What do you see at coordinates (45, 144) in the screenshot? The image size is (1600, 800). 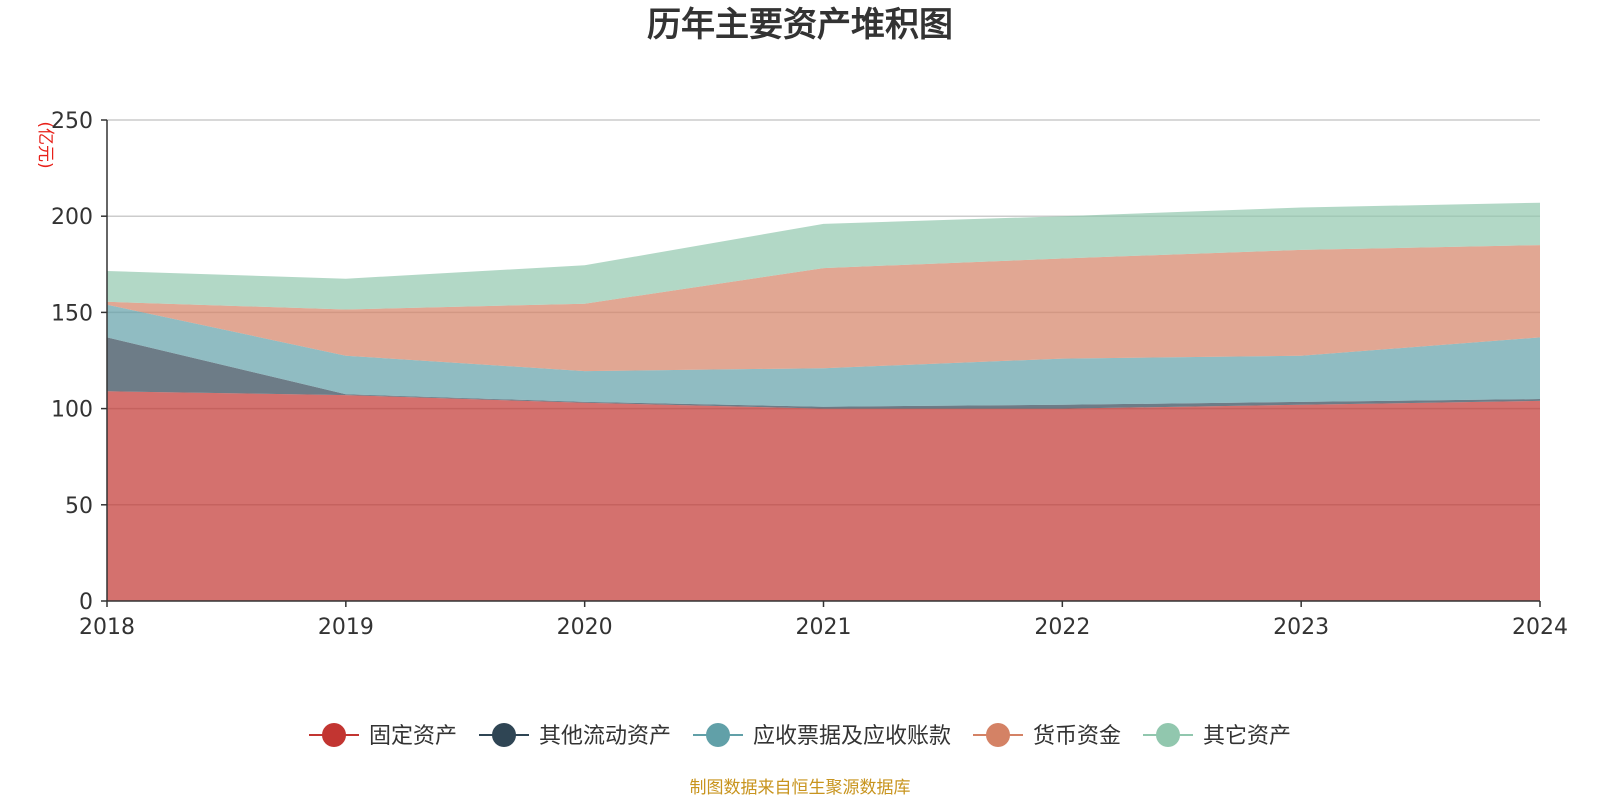 I see `y-axis-unit-label: (亿元)` at bounding box center [45, 144].